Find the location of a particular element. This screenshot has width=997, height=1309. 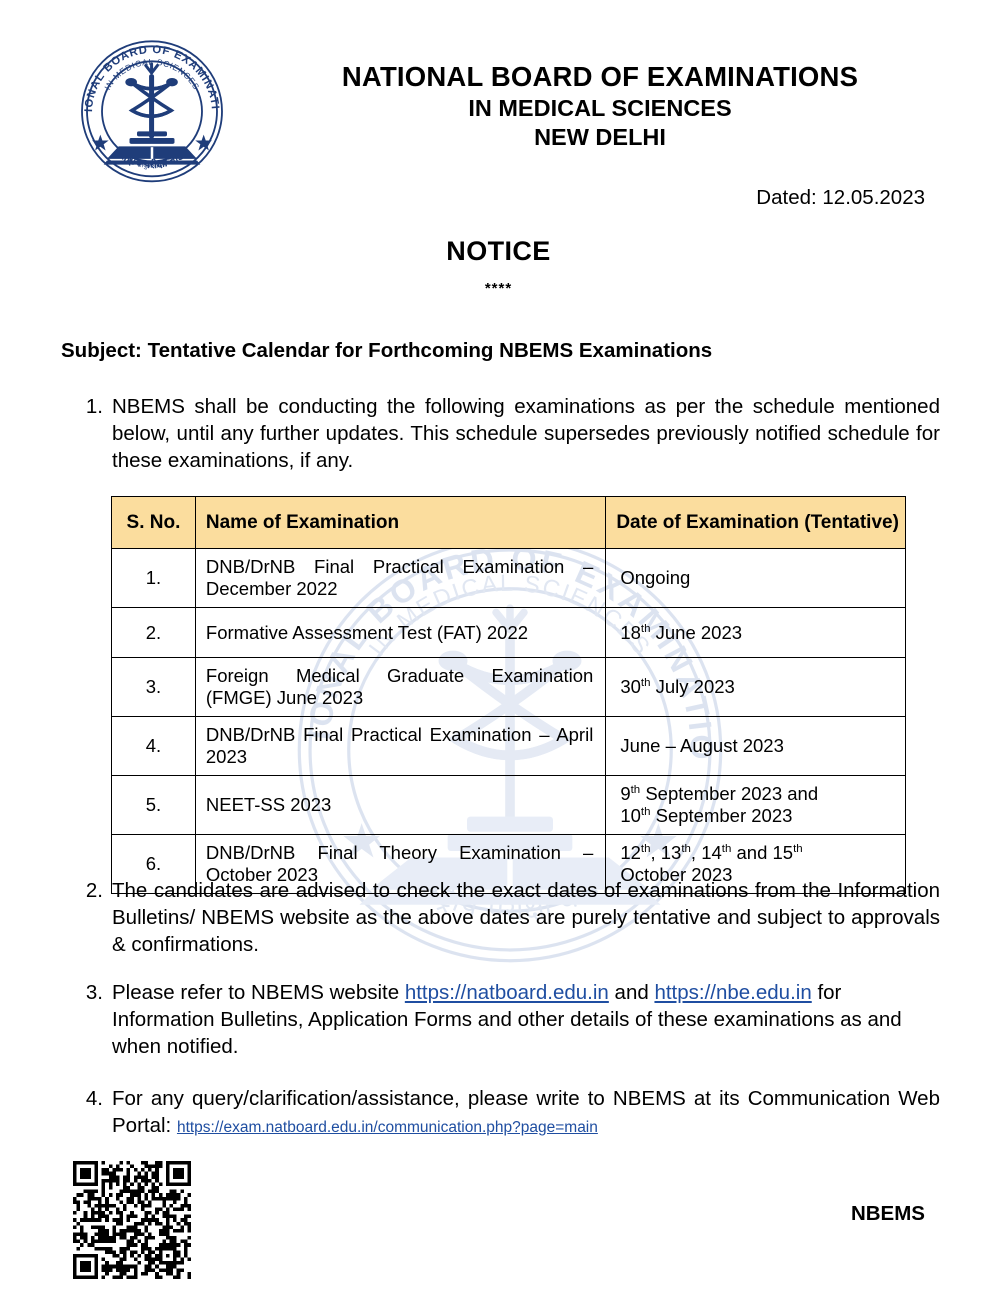

notice-heading-block: NOTICE **** is located at coordinates (498, 266).